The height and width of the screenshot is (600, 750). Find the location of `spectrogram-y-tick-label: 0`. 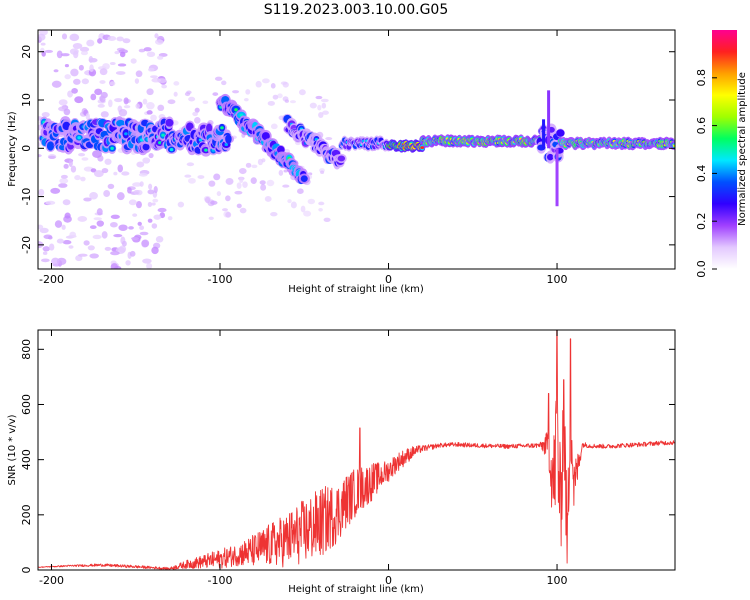

spectrogram-y-tick-label: 0 is located at coordinates (26, 148).